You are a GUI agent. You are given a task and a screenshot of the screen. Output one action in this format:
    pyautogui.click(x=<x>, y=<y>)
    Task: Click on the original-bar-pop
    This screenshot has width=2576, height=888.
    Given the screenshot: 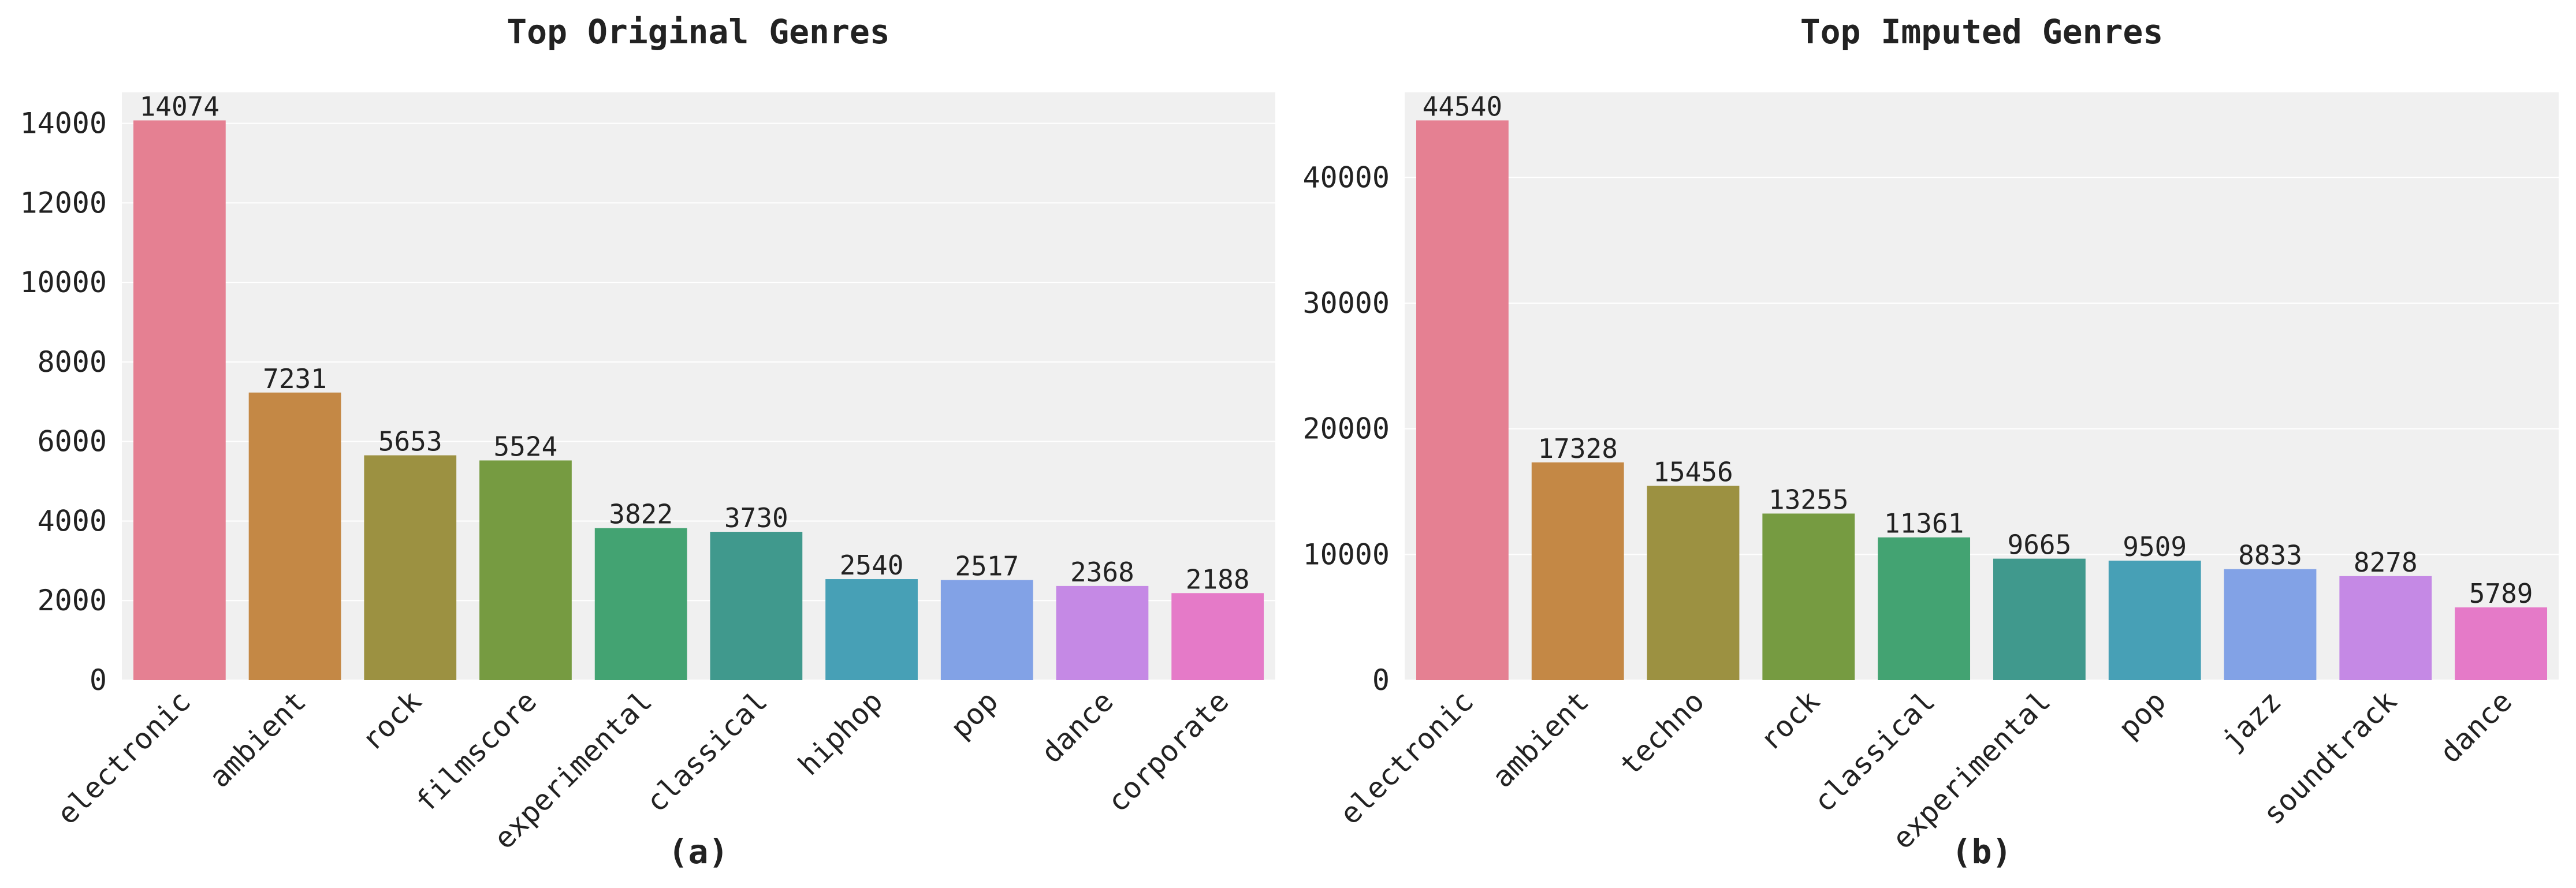 What is the action you would take?
    pyautogui.click(x=987, y=630)
    